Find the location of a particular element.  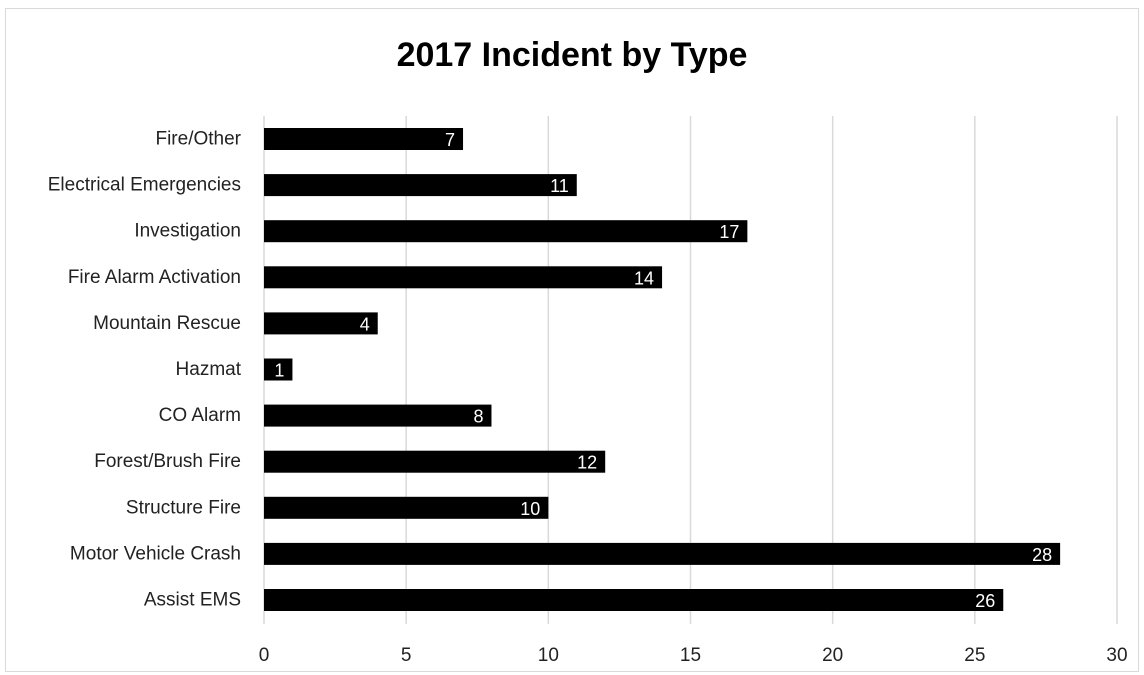

data-label: 11 is located at coordinates (559, 186).